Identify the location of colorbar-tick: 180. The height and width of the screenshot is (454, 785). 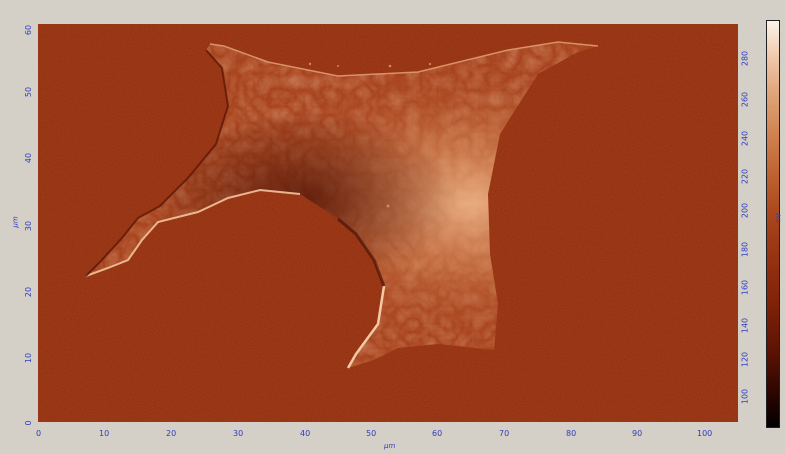
(745, 249).